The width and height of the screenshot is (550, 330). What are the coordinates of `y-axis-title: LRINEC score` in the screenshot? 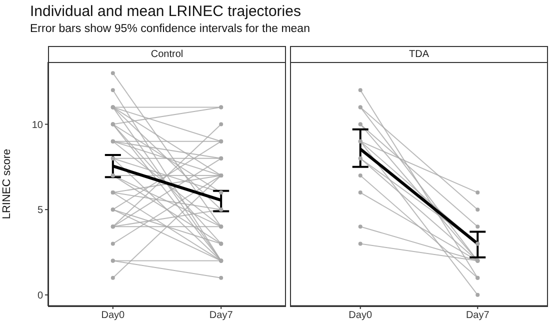 It's located at (6, 184).